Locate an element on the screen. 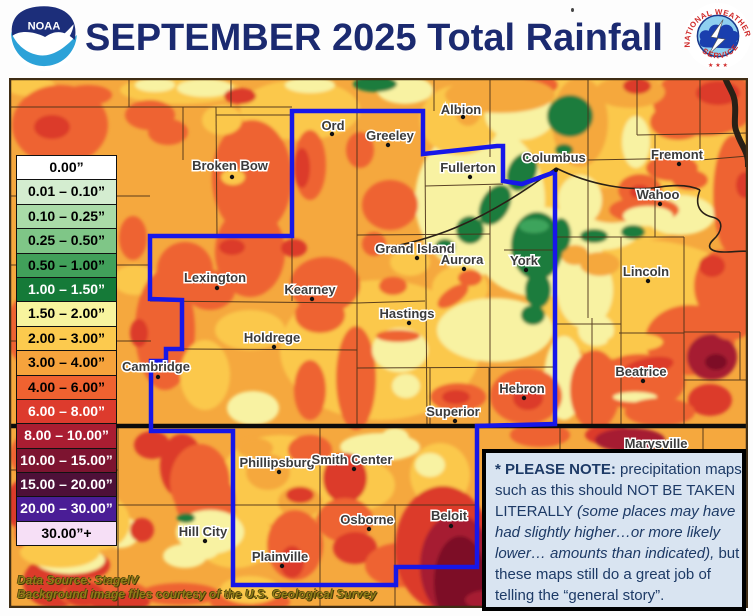 The width and height of the screenshot is (753, 616). svg-text: Plainville is located at coordinates (280, 556).